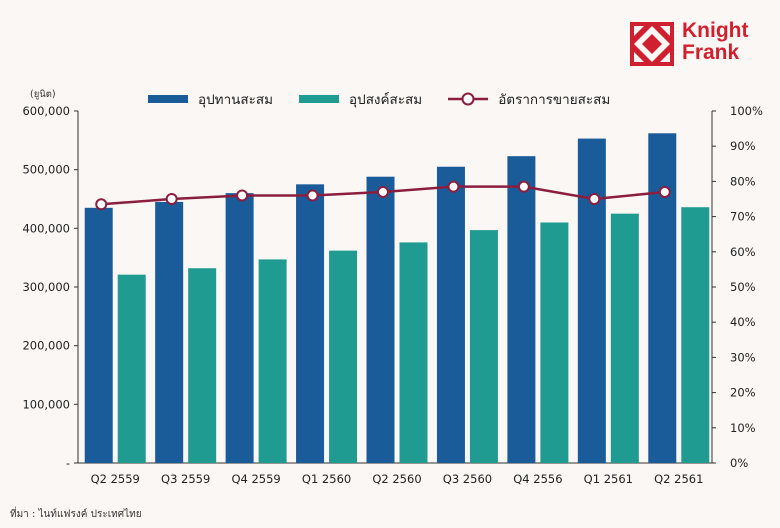 The height and width of the screenshot is (528, 780). What do you see at coordinates (43, 94) in the screenshot?
I see `y-left-unit-label: (ยูนิต)` at bounding box center [43, 94].